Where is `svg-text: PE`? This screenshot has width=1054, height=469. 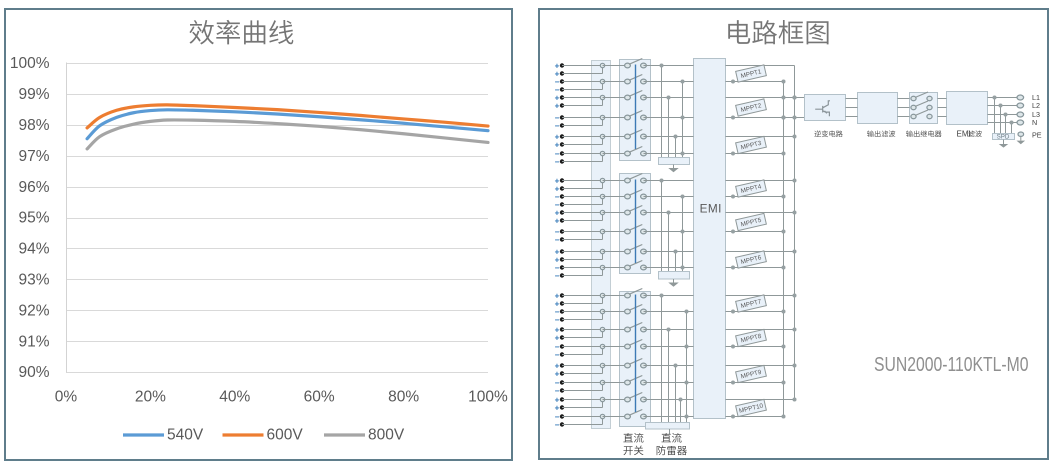 svg-text: PE is located at coordinates (1037, 135).